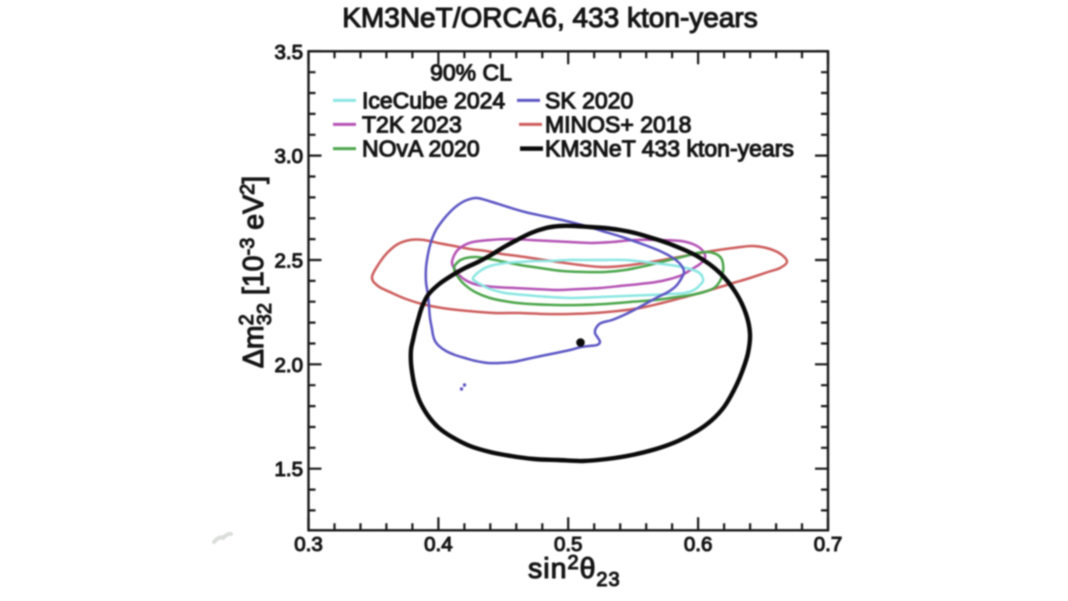  I want to click on svg-text: T2K 2023, so click(412, 124).